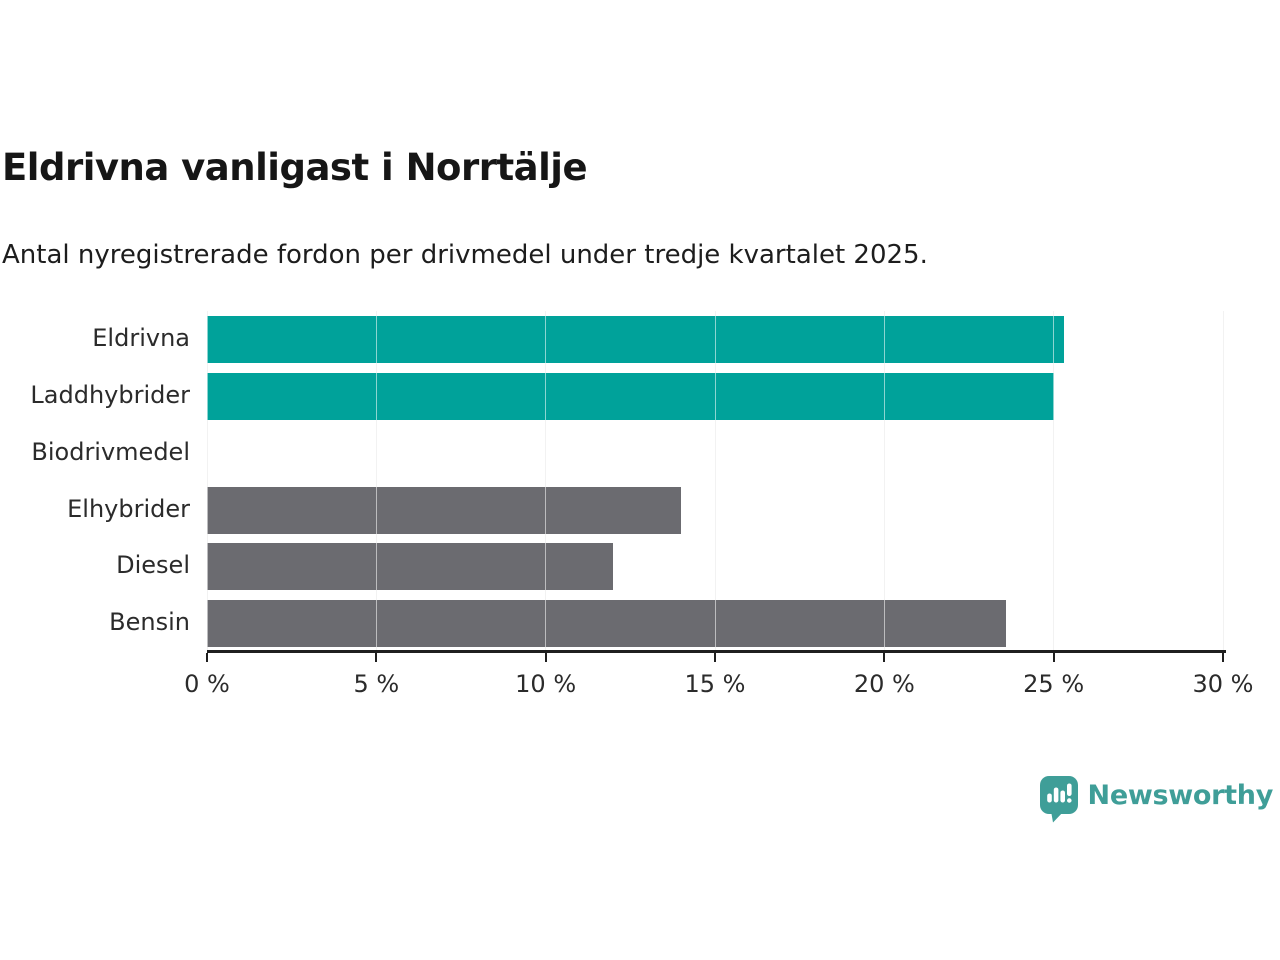  Describe the element at coordinates (884, 684) in the screenshot. I see `axis-tick-label: 20 %` at that location.